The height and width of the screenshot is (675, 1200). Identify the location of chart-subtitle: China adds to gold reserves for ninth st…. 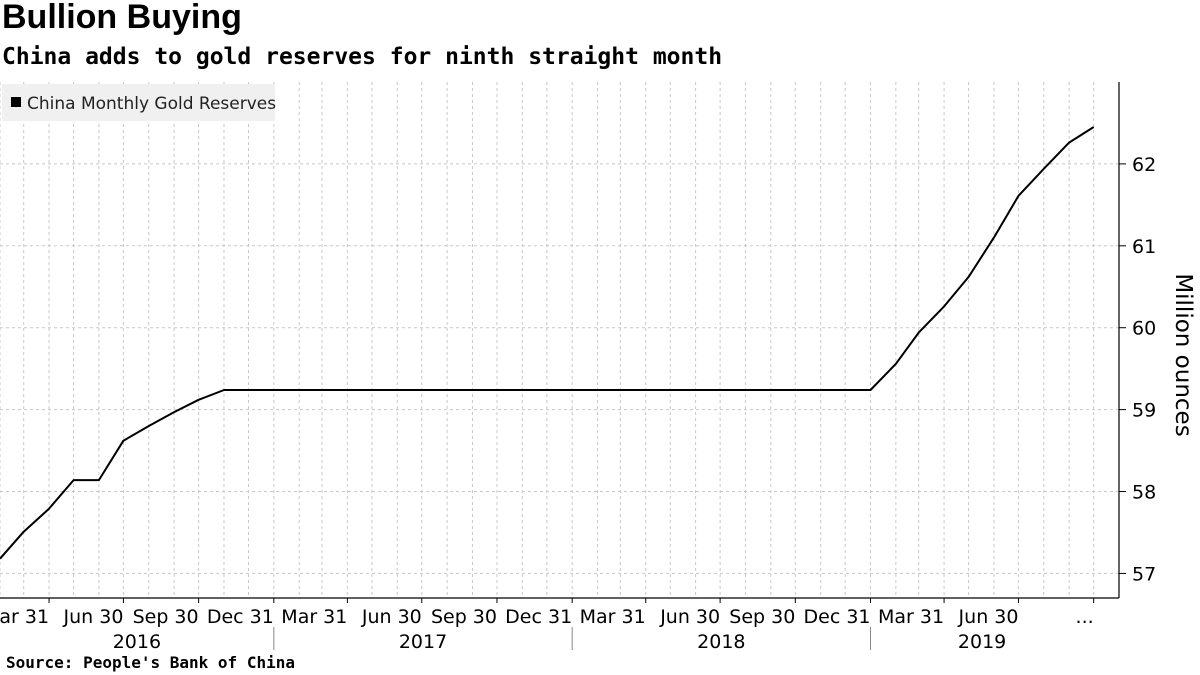
(362, 57).